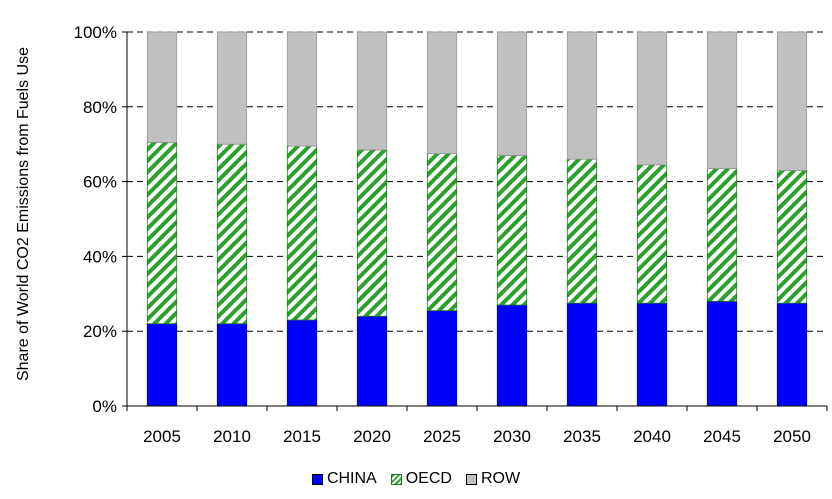  I want to click on bar-row-2050, so click(792, 101).